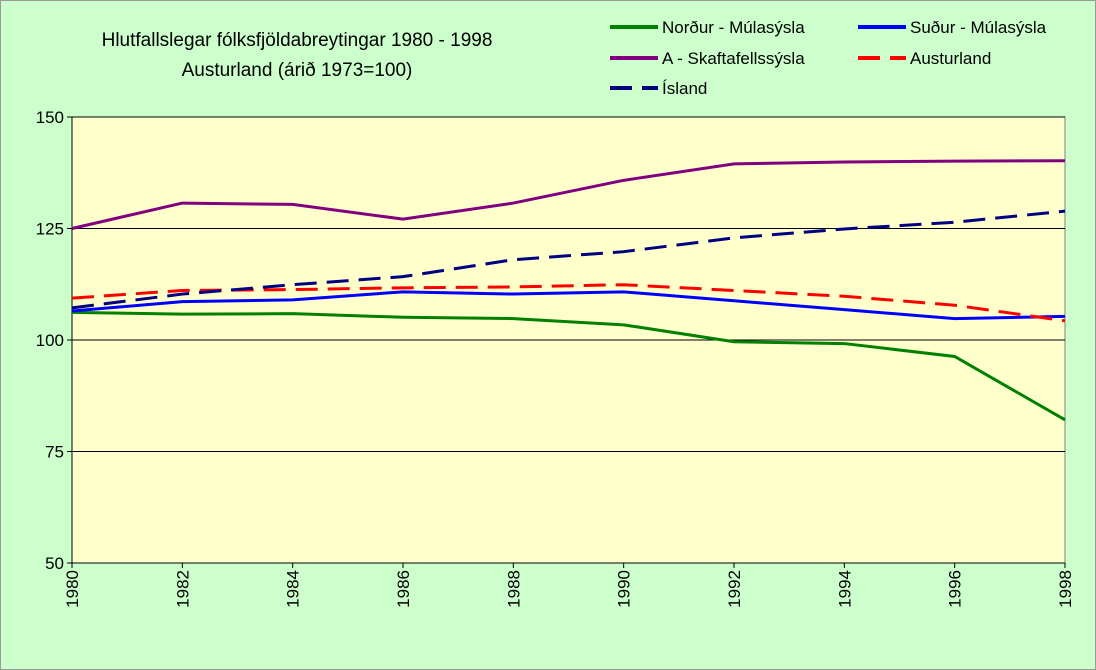  What do you see at coordinates (1065, 589) in the screenshot?
I see `x-tick-label: 1998` at bounding box center [1065, 589].